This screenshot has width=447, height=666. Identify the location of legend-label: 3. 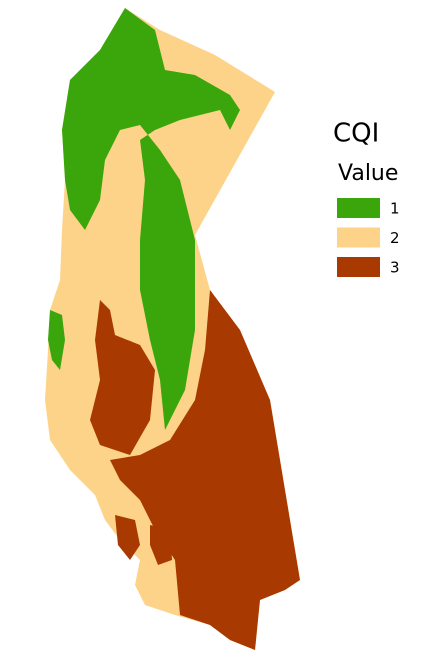
(395, 268).